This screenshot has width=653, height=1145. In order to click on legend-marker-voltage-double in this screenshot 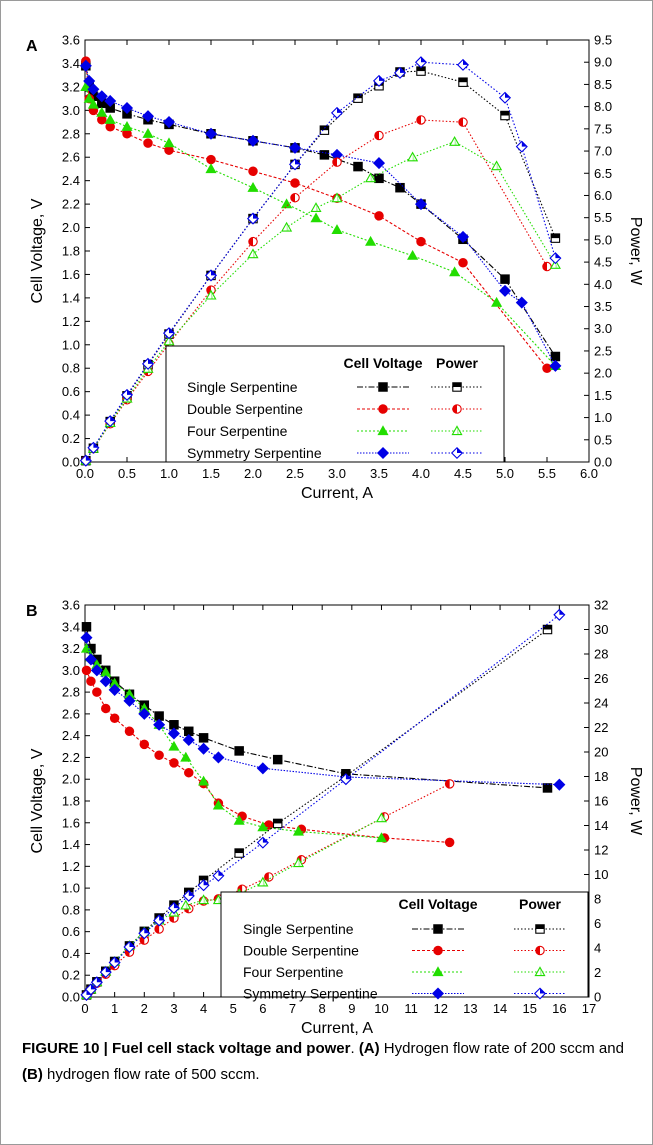, I will do `click(438, 950)`.